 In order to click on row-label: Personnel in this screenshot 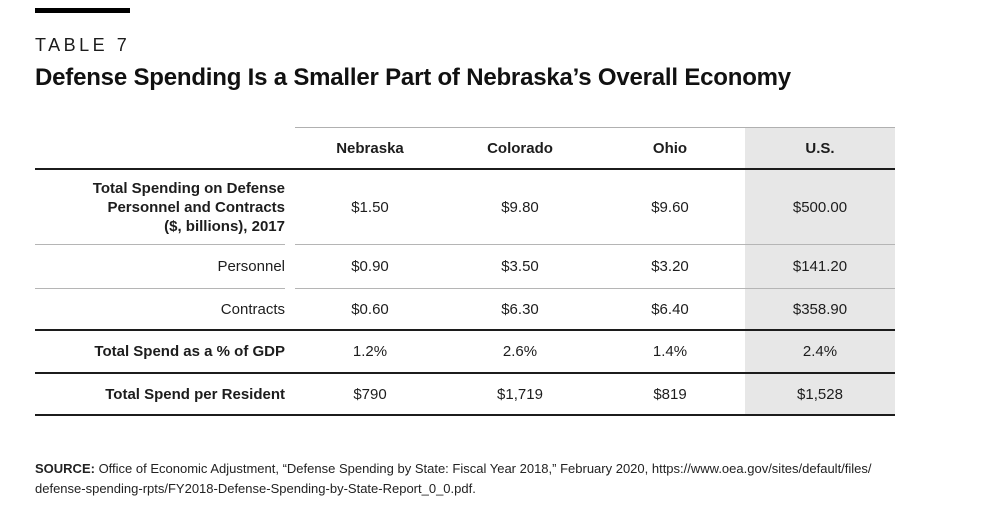, I will do `click(160, 267)`.